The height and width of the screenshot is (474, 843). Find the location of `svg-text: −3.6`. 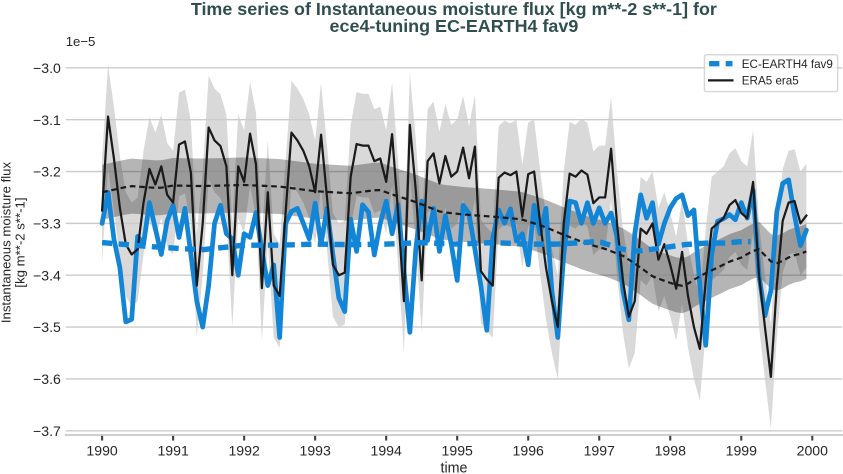

svg-text: −3.6 is located at coordinates (47, 379).